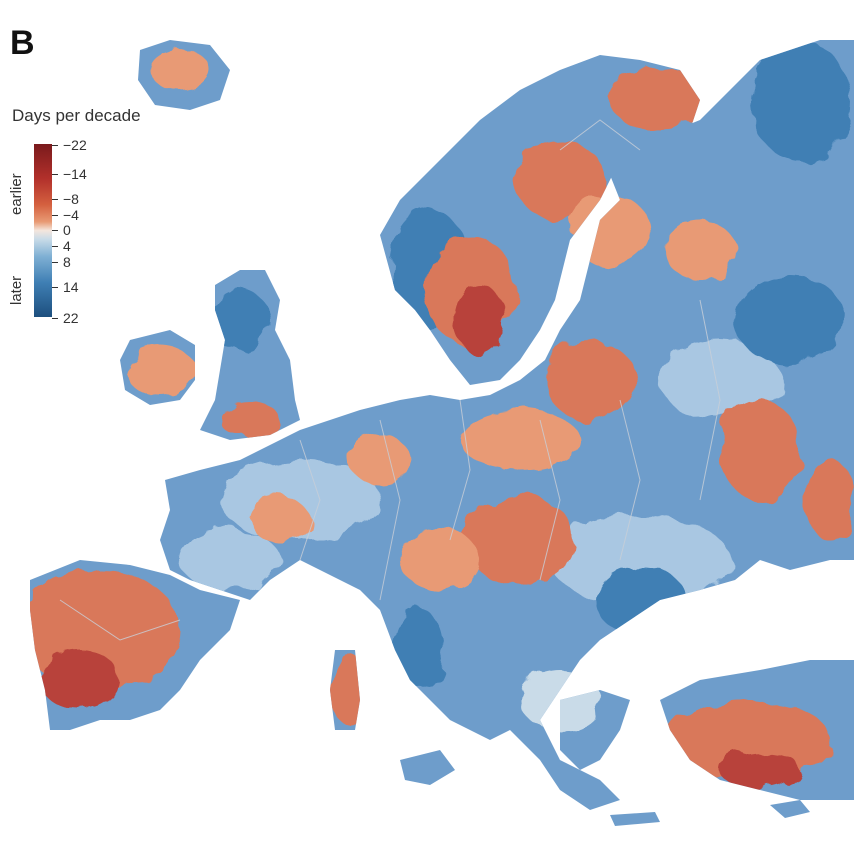 Image resolution: width=854 pixels, height=842 pixels. I want to click on legend-earlier-label: earlier, so click(16, 194).